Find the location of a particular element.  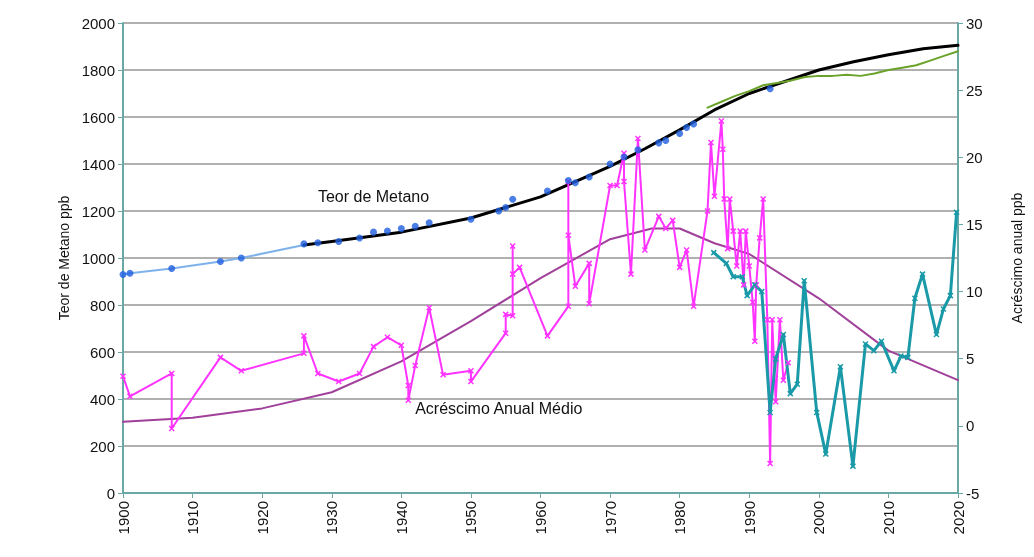

annotation: Teor de Metano is located at coordinates (373, 197).